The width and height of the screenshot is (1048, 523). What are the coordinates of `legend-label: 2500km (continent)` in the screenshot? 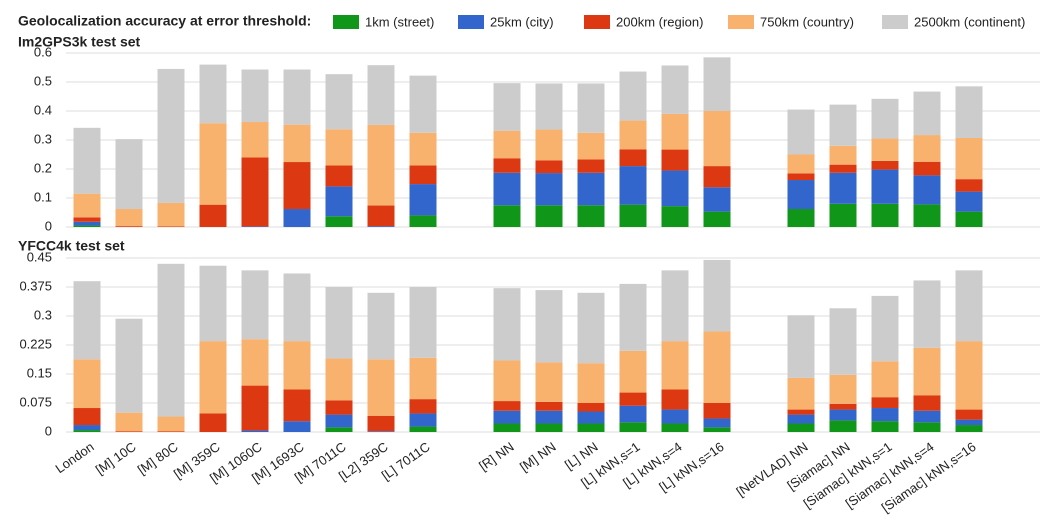 It's located at (969, 21).